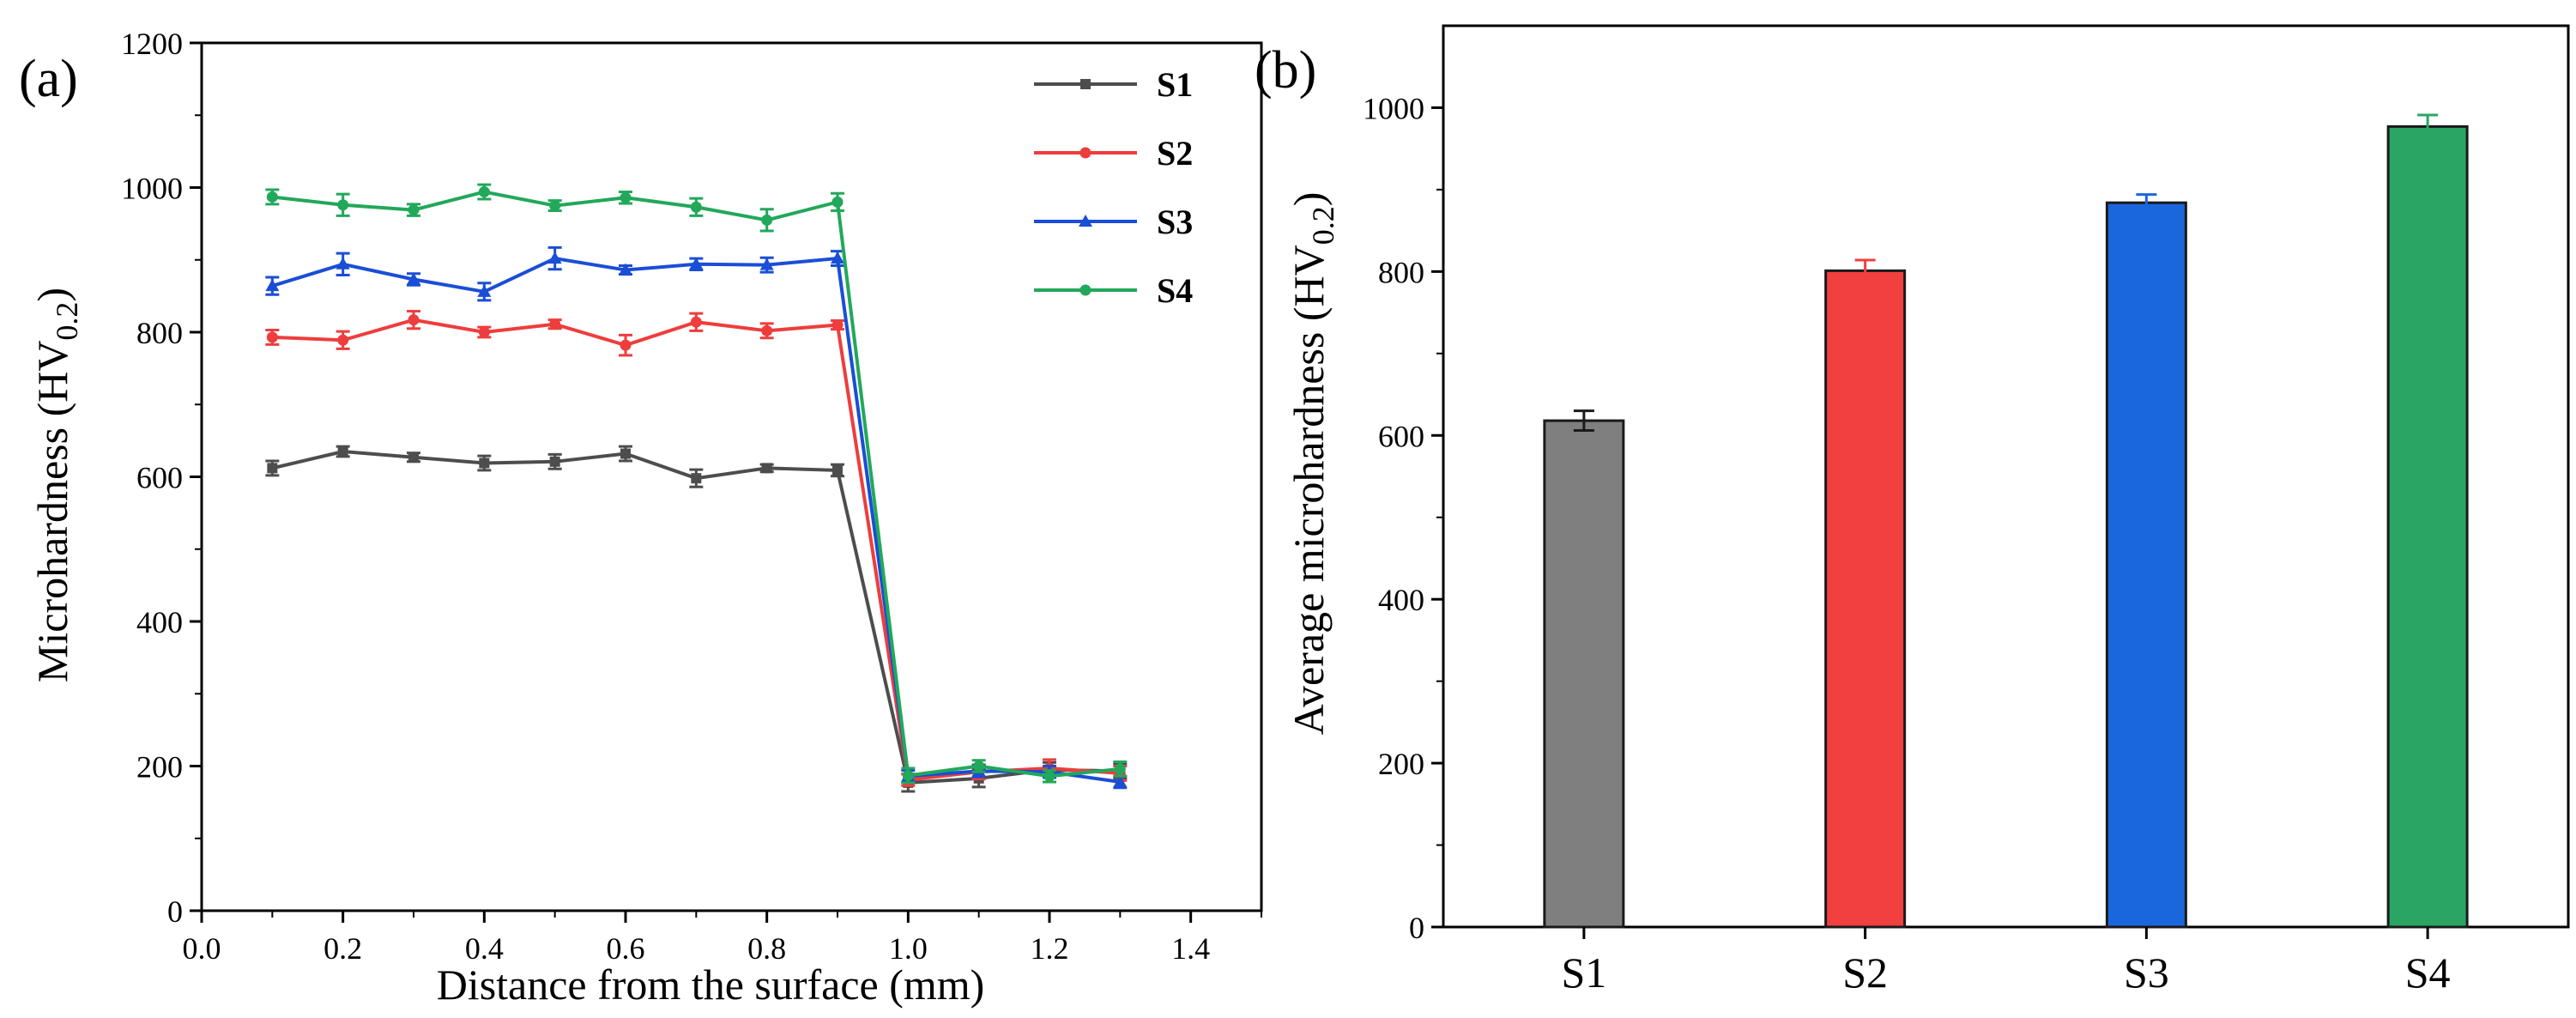 This screenshot has height=1018, width=2576. What do you see at coordinates (175, 912) in the screenshot?
I see `panel-a-ytick-label: 0` at bounding box center [175, 912].